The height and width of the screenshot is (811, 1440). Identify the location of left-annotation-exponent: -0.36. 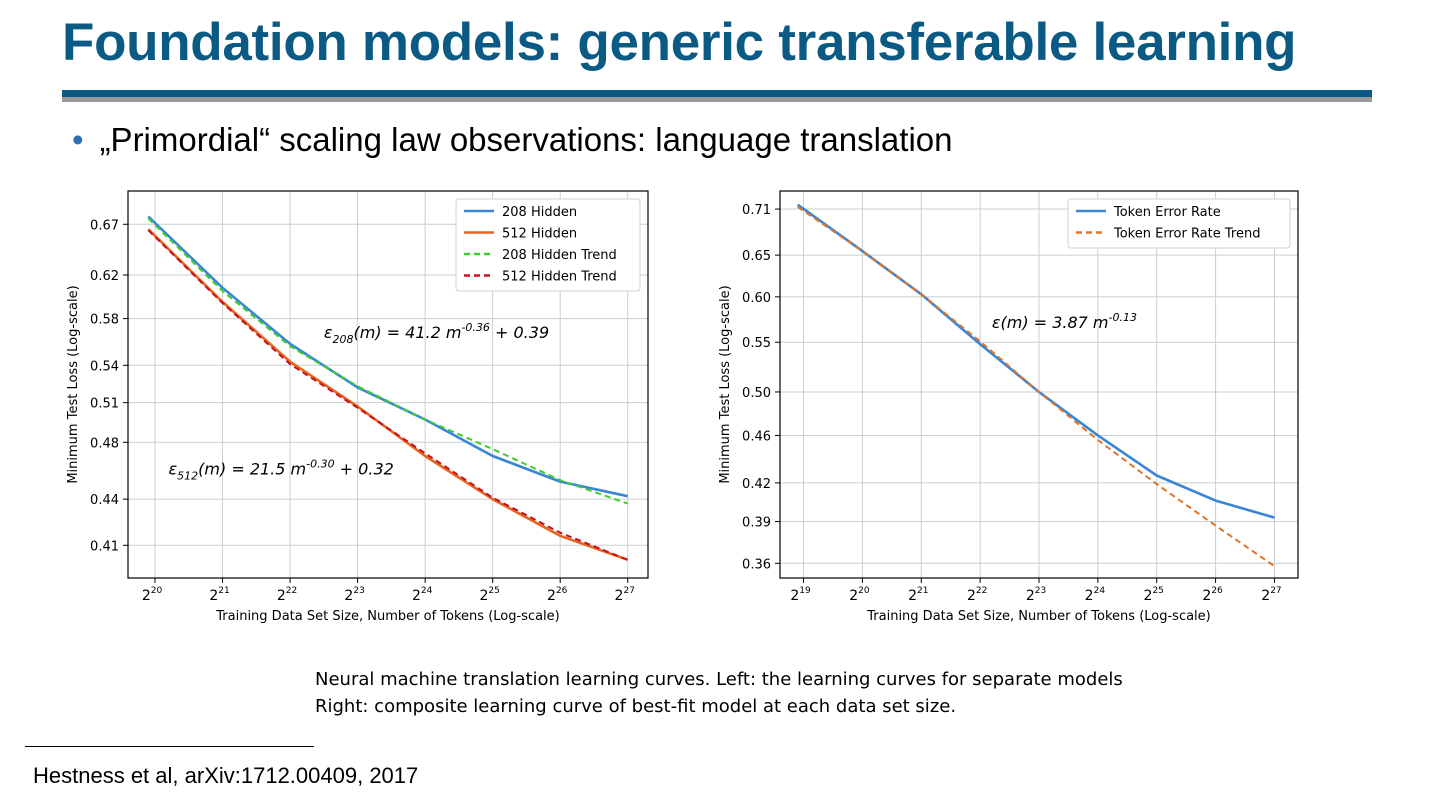
(475, 327).